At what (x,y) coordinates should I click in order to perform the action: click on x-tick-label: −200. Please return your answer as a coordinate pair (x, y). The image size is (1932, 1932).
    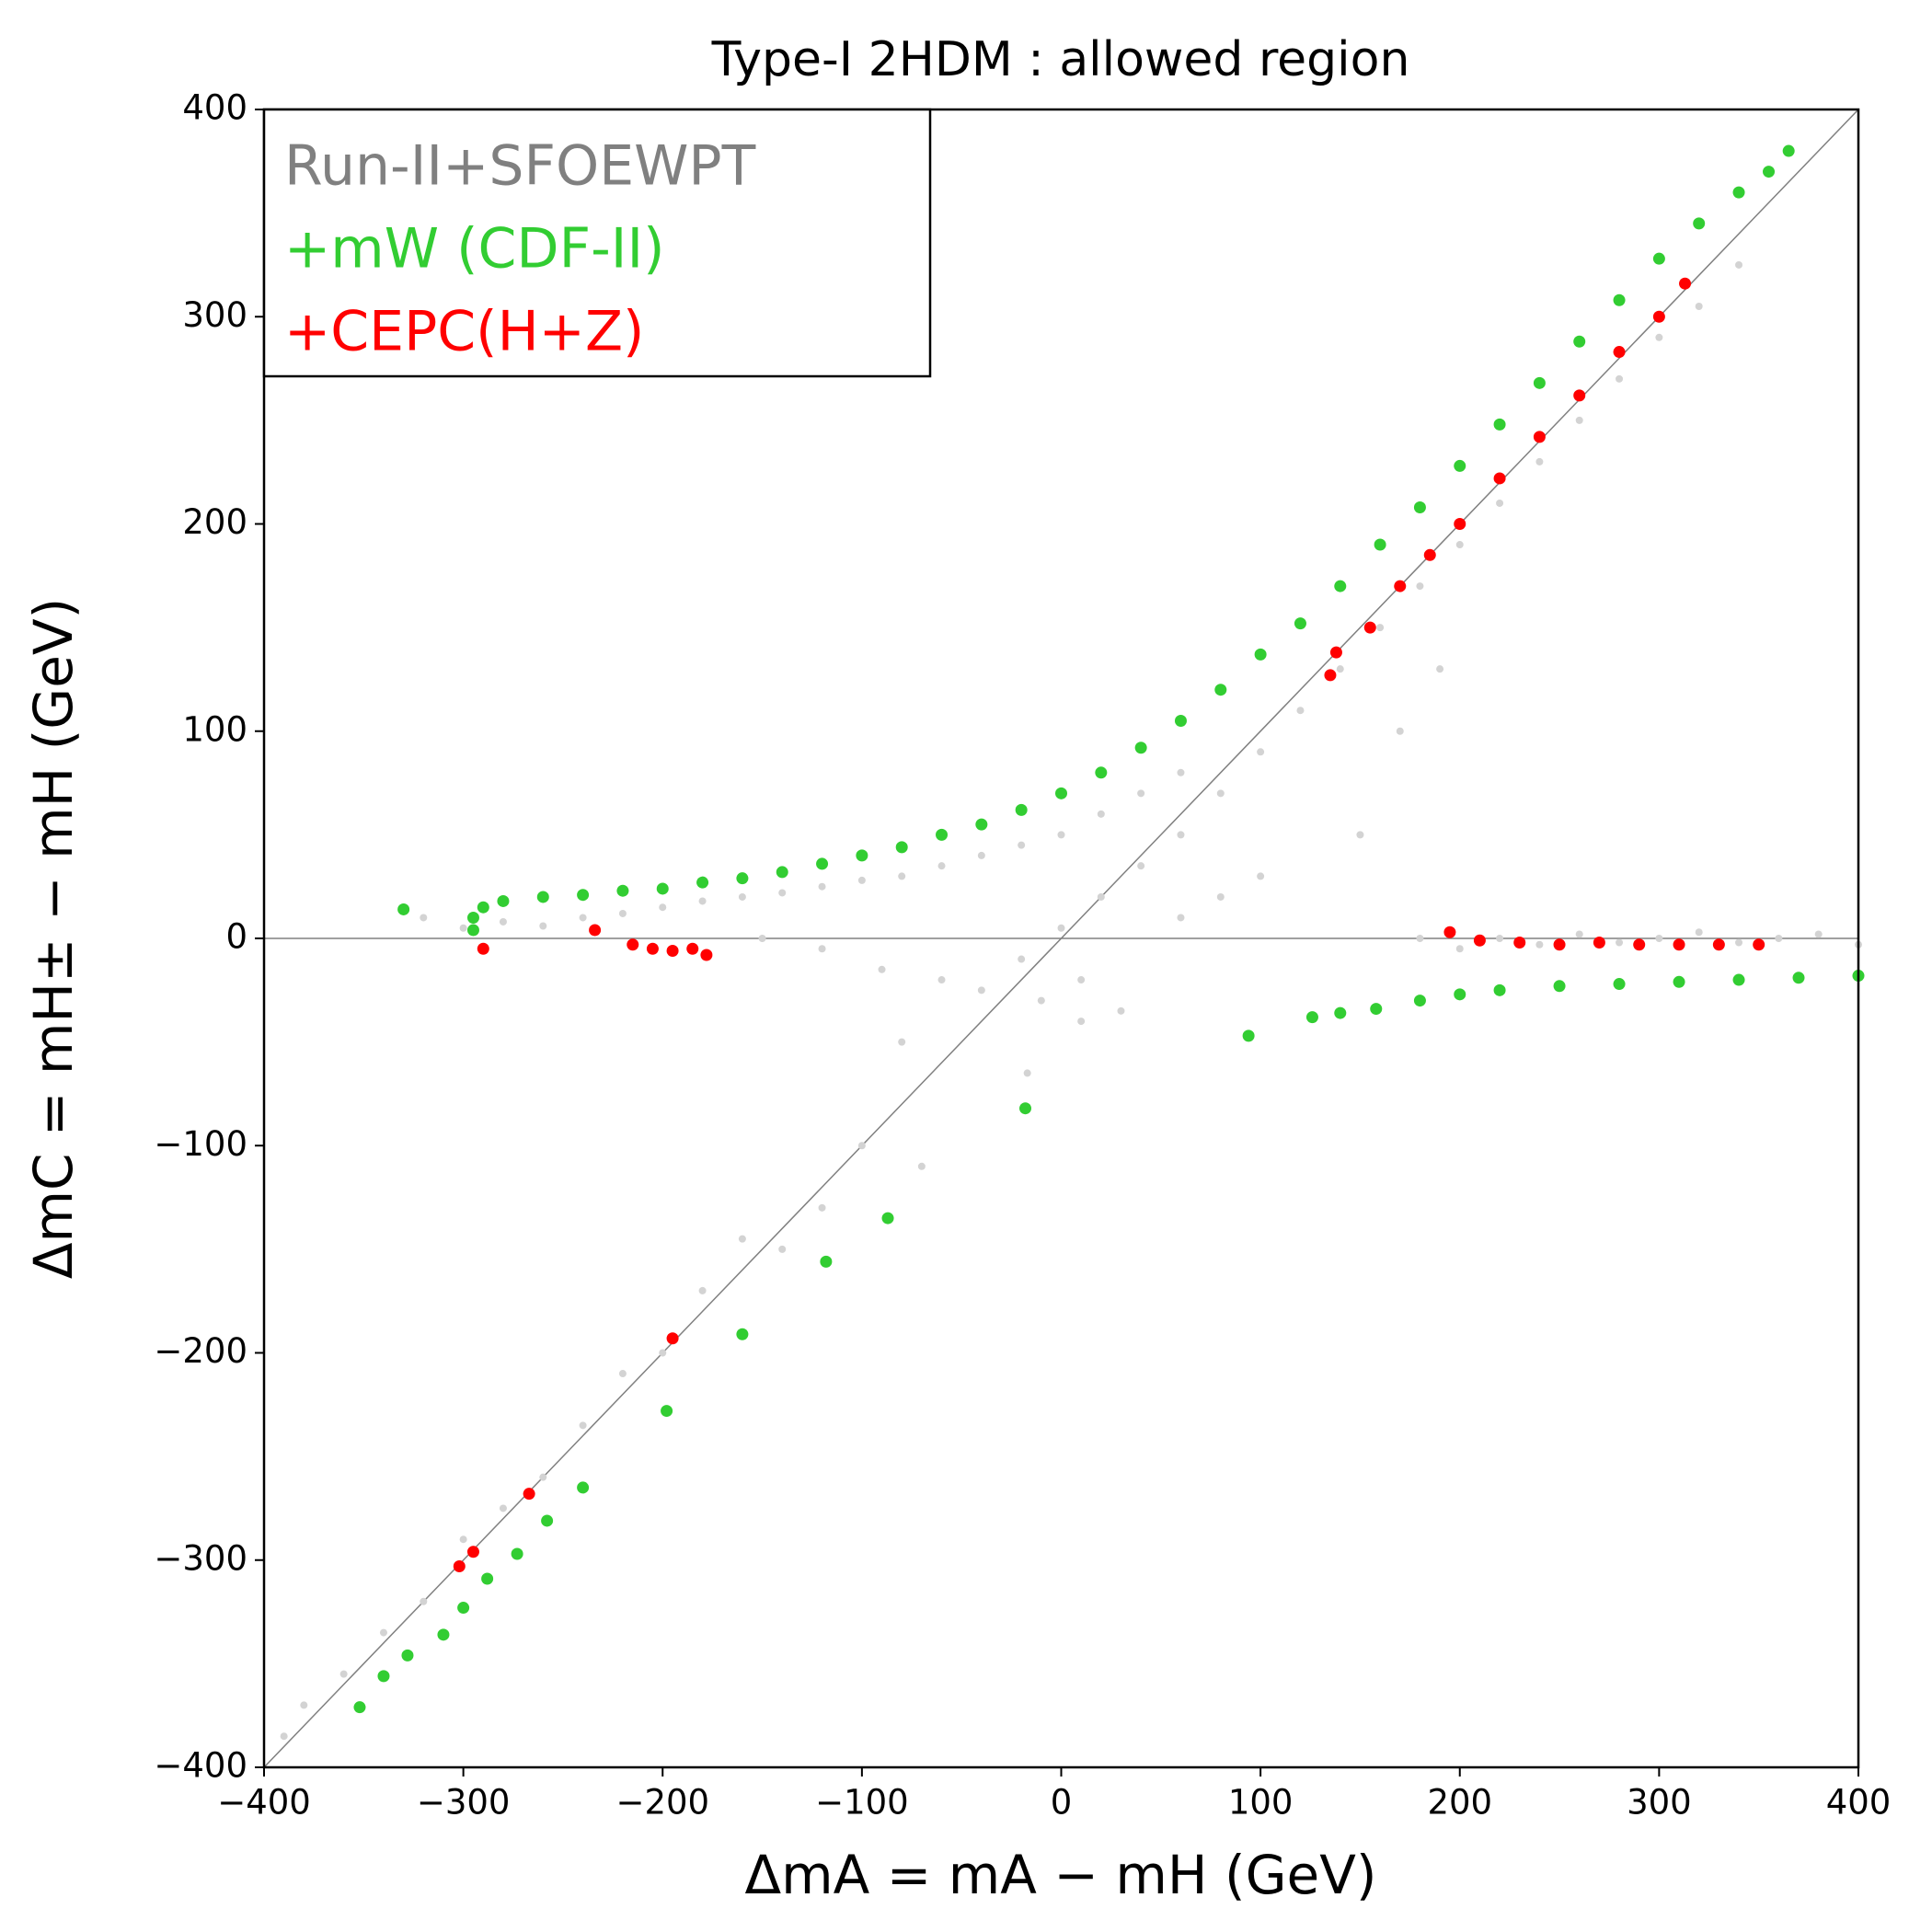
    Looking at the image, I should click on (662, 1803).